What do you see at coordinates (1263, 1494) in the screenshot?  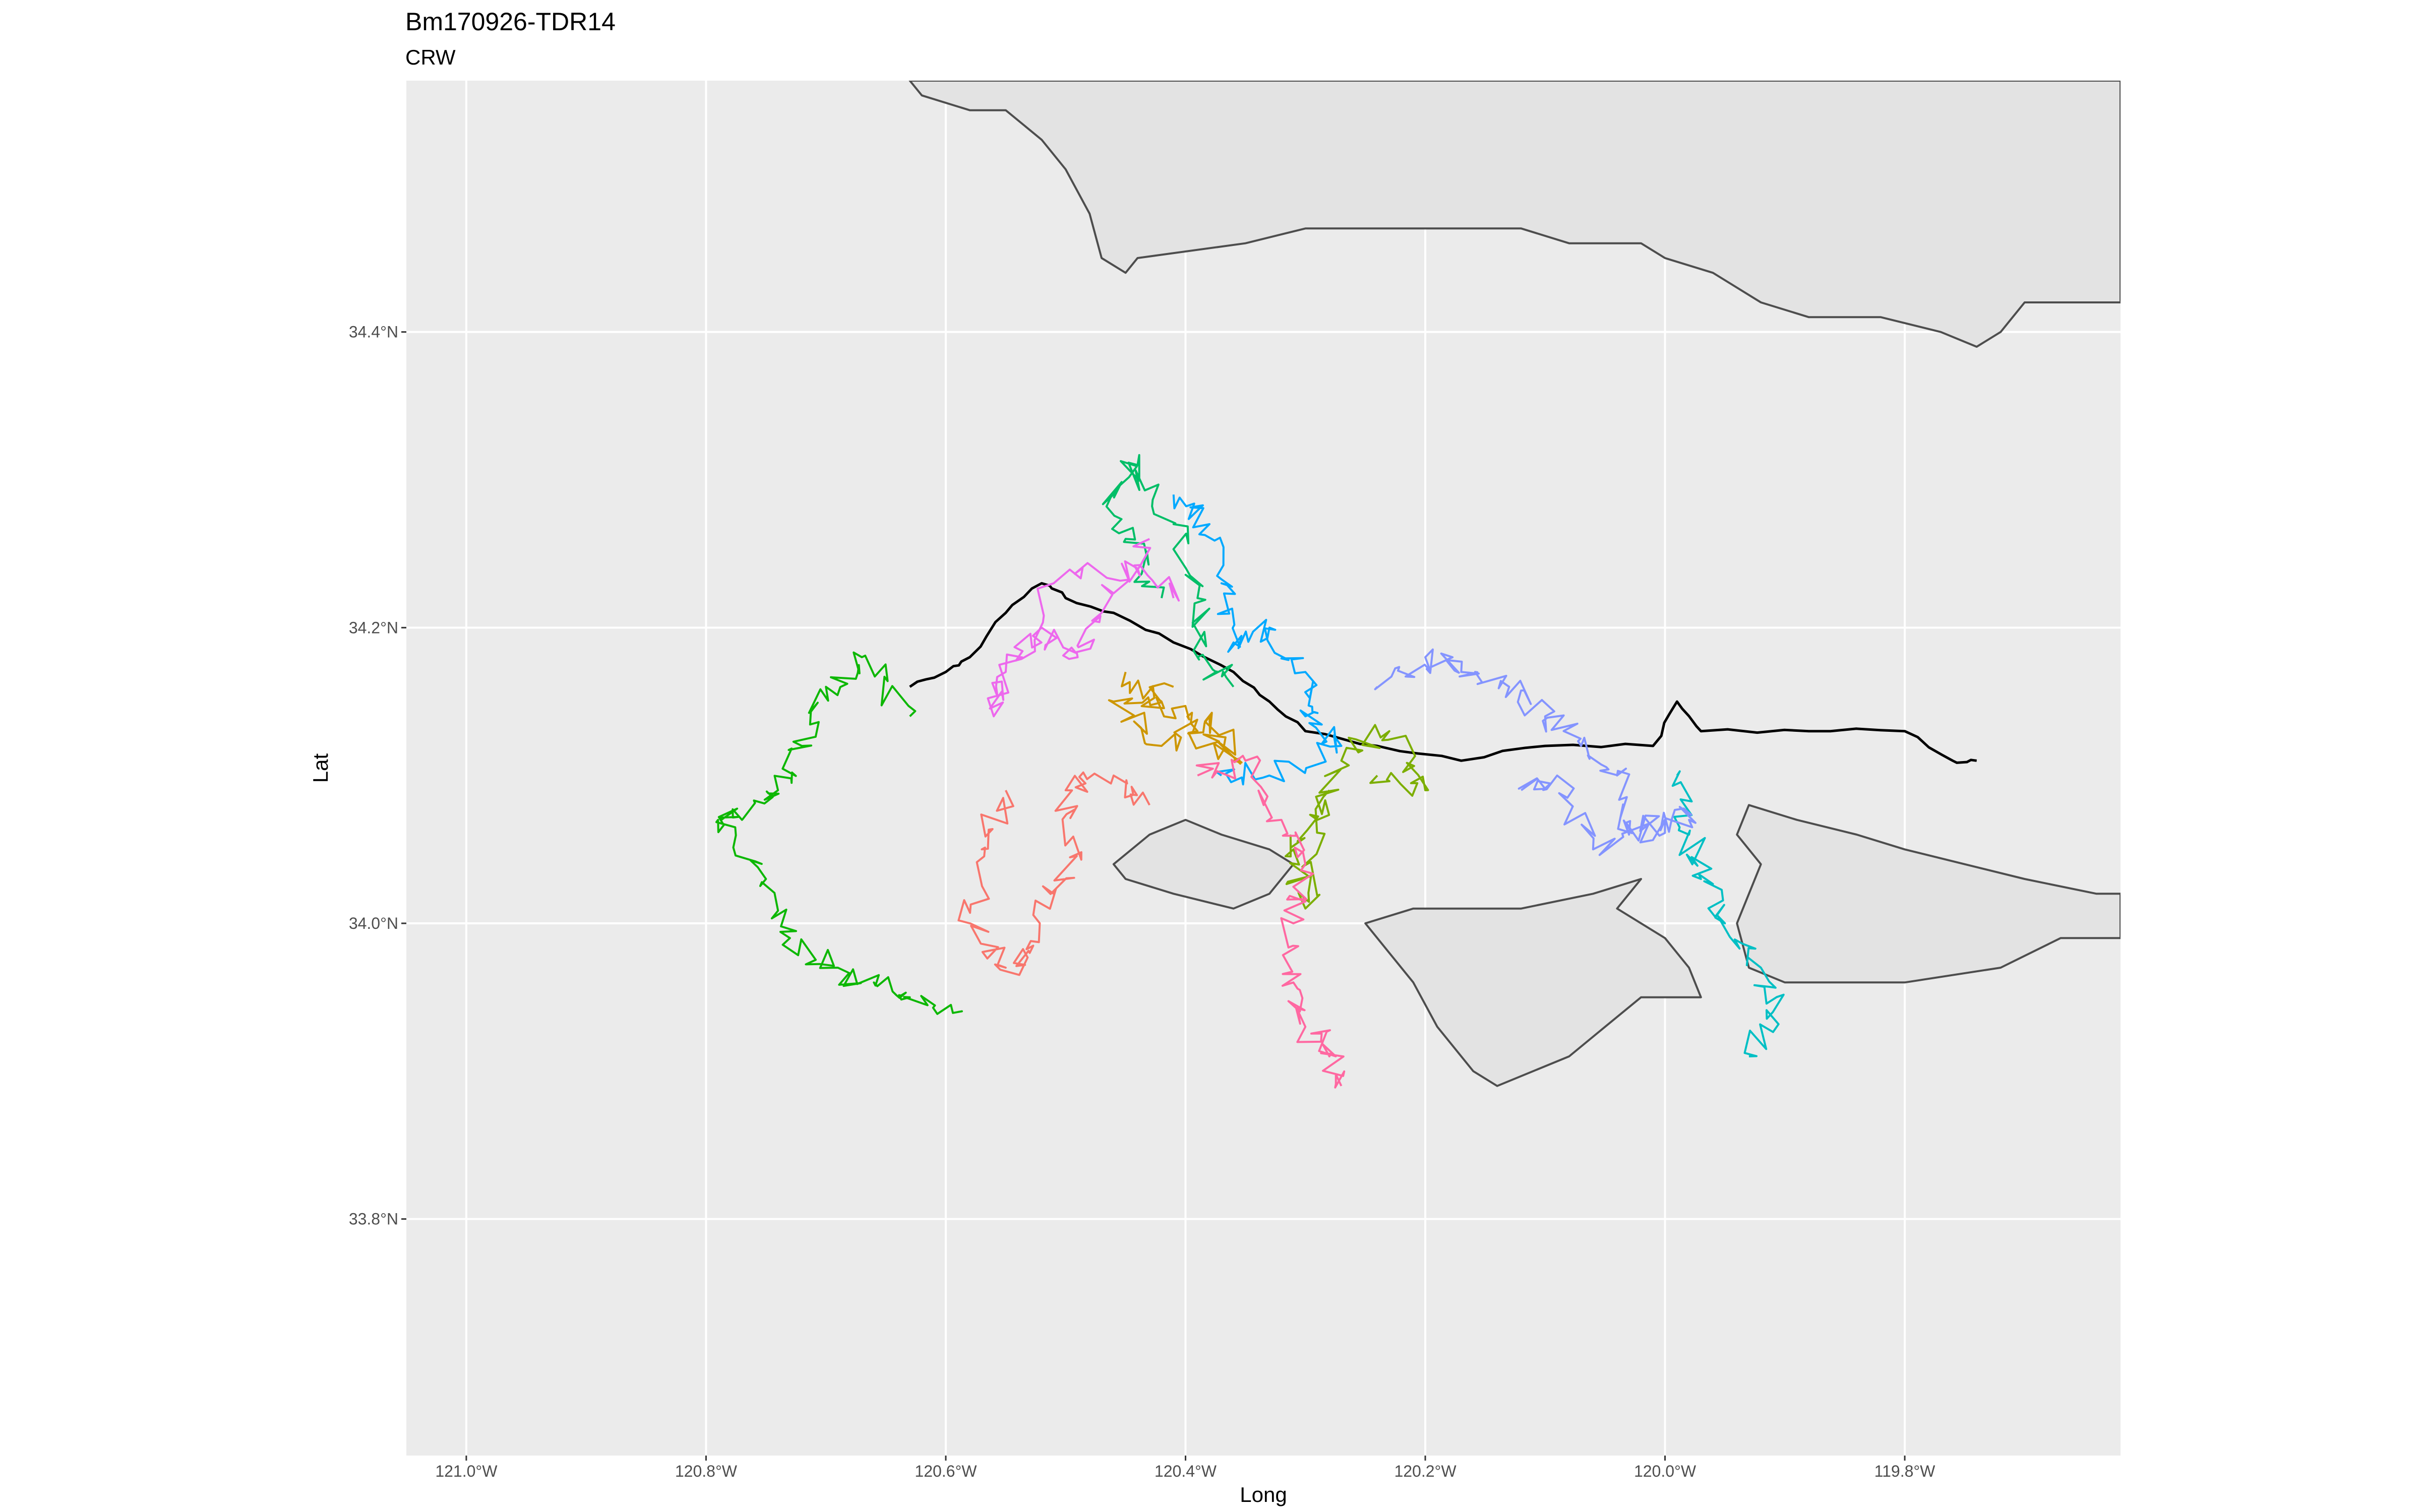 I see `x-axis-title: Long` at bounding box center [1263, 1494].